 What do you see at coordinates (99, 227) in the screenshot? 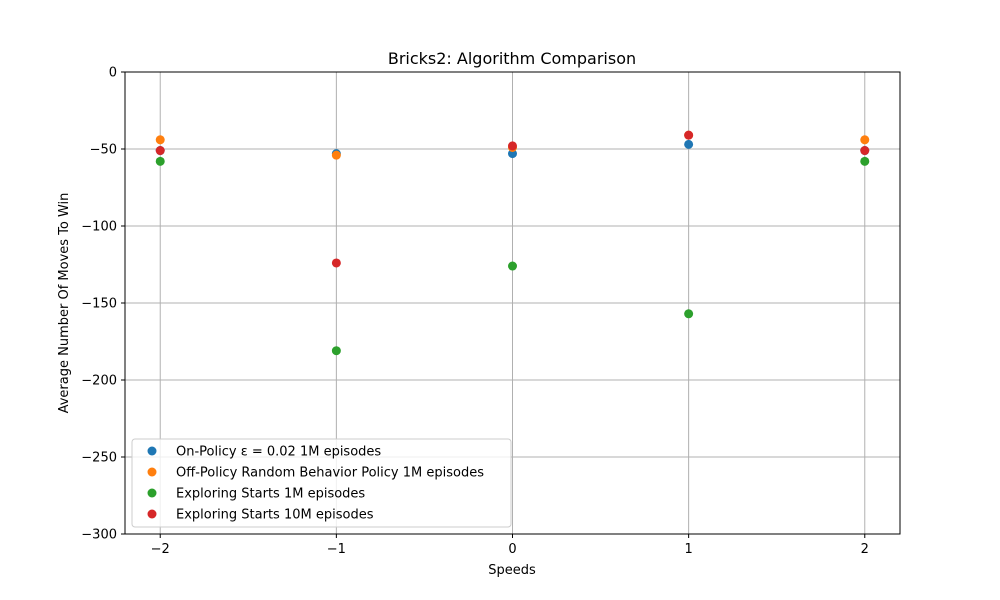
I see `y-tick-label: −100` at bounding box center [99, 227].